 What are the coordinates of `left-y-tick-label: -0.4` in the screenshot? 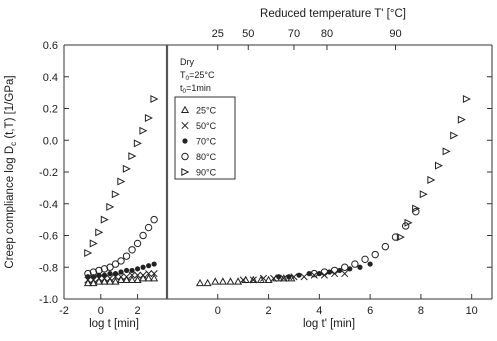 It's located at (48, 205).